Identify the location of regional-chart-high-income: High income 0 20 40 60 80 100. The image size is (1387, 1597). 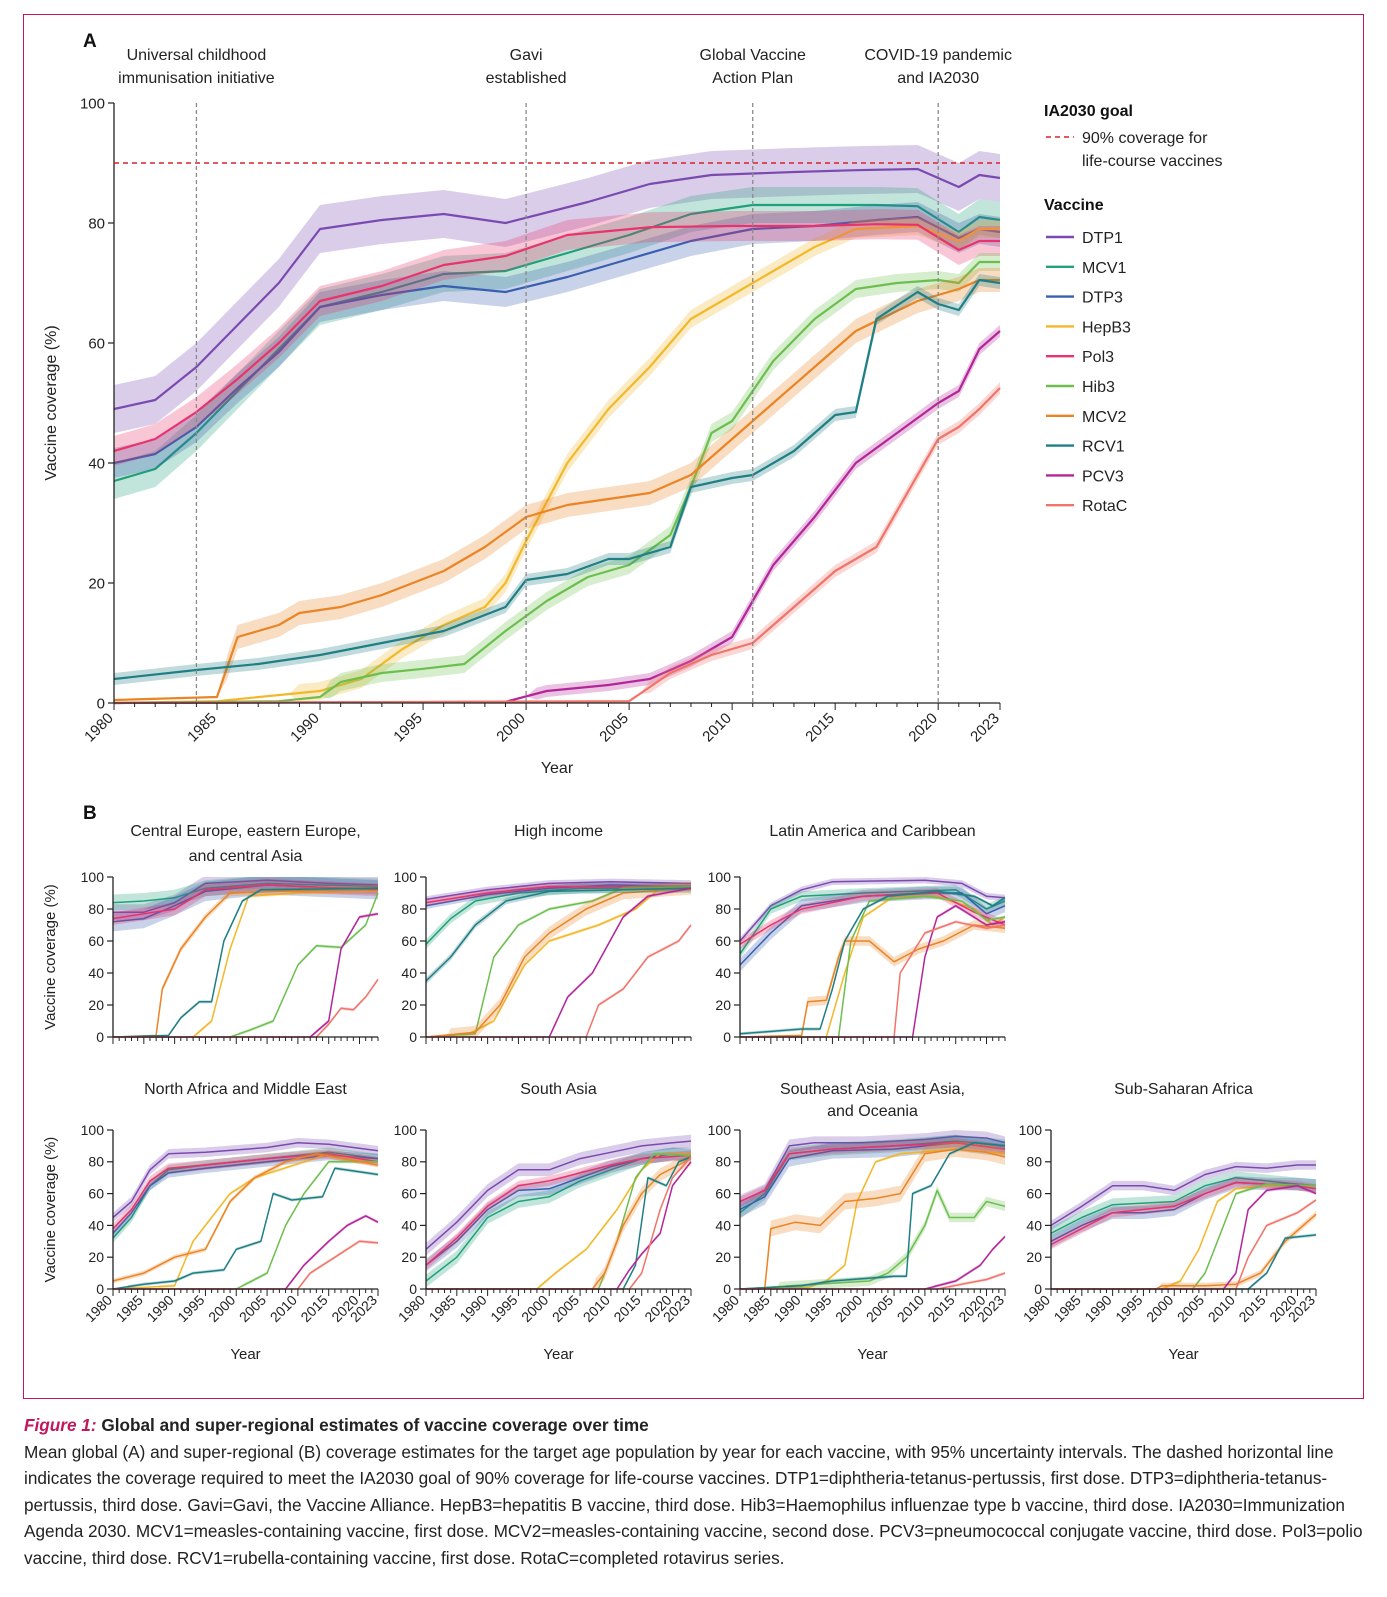
(543, 934).